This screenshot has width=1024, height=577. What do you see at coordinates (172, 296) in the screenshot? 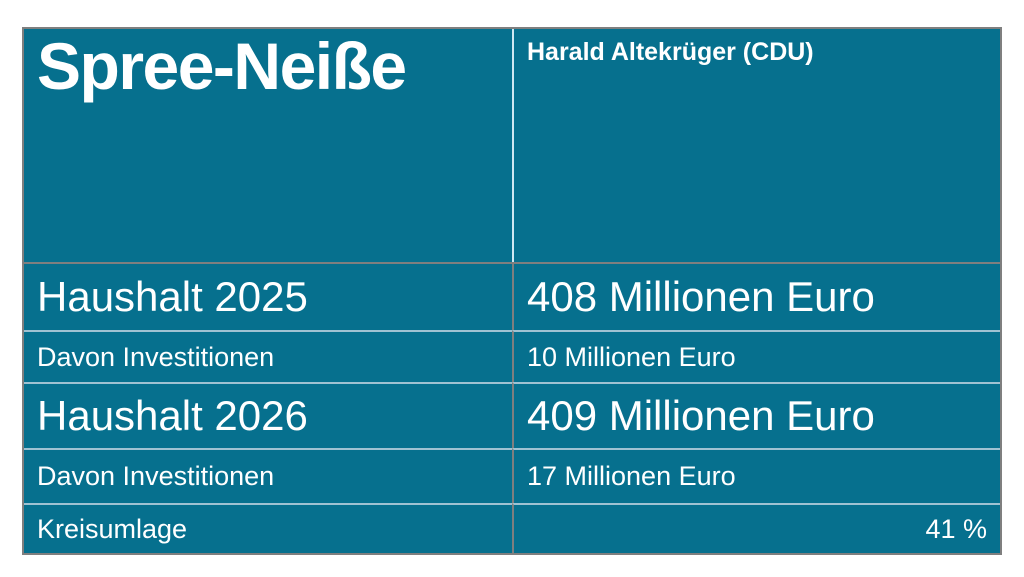
I see `row-label: Haushalt 2025` at bounding box center [172, 296].